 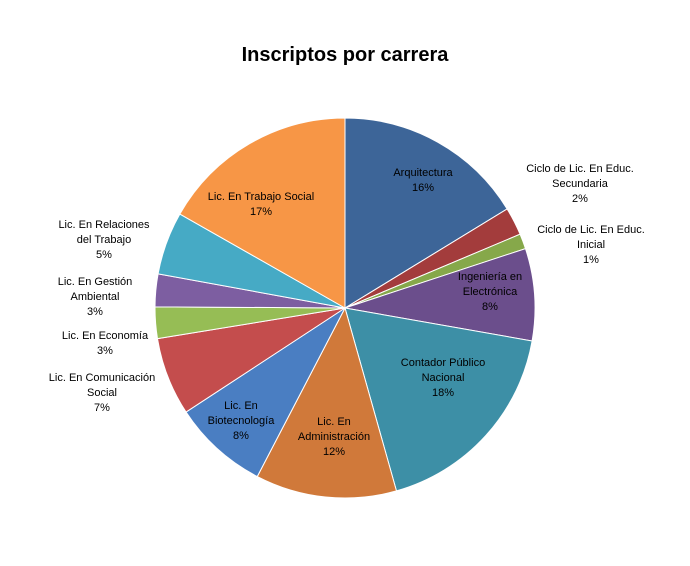 I want to click on pie-slice-ingenieria-en-electronica, so click(x=440, y=294).